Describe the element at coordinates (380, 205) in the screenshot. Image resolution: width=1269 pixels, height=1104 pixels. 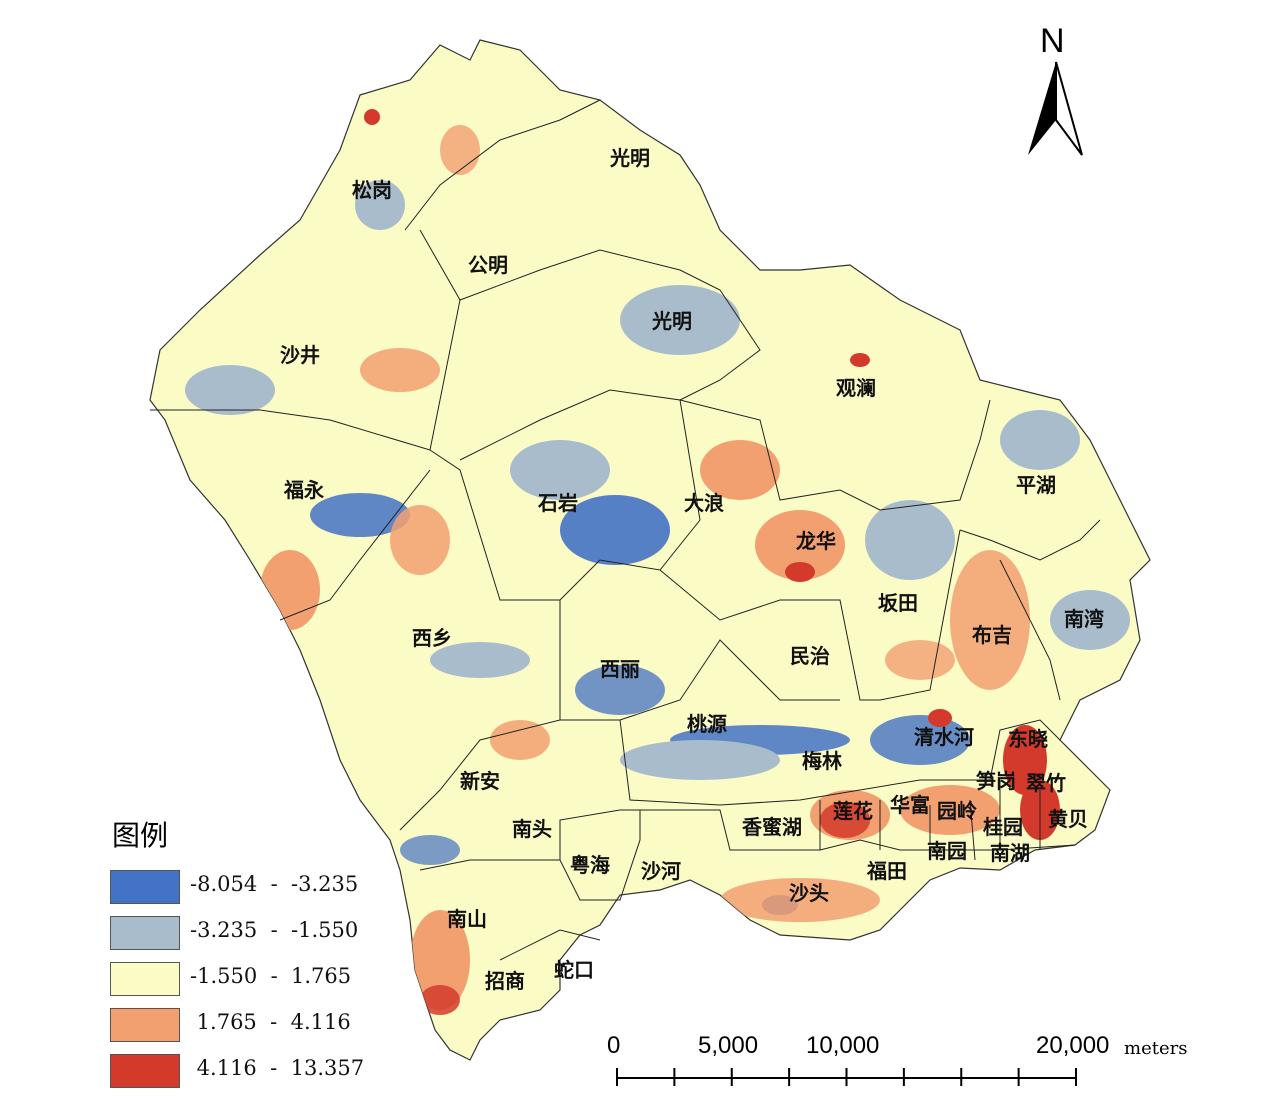
I see `patch-songgang-mid` at that location.